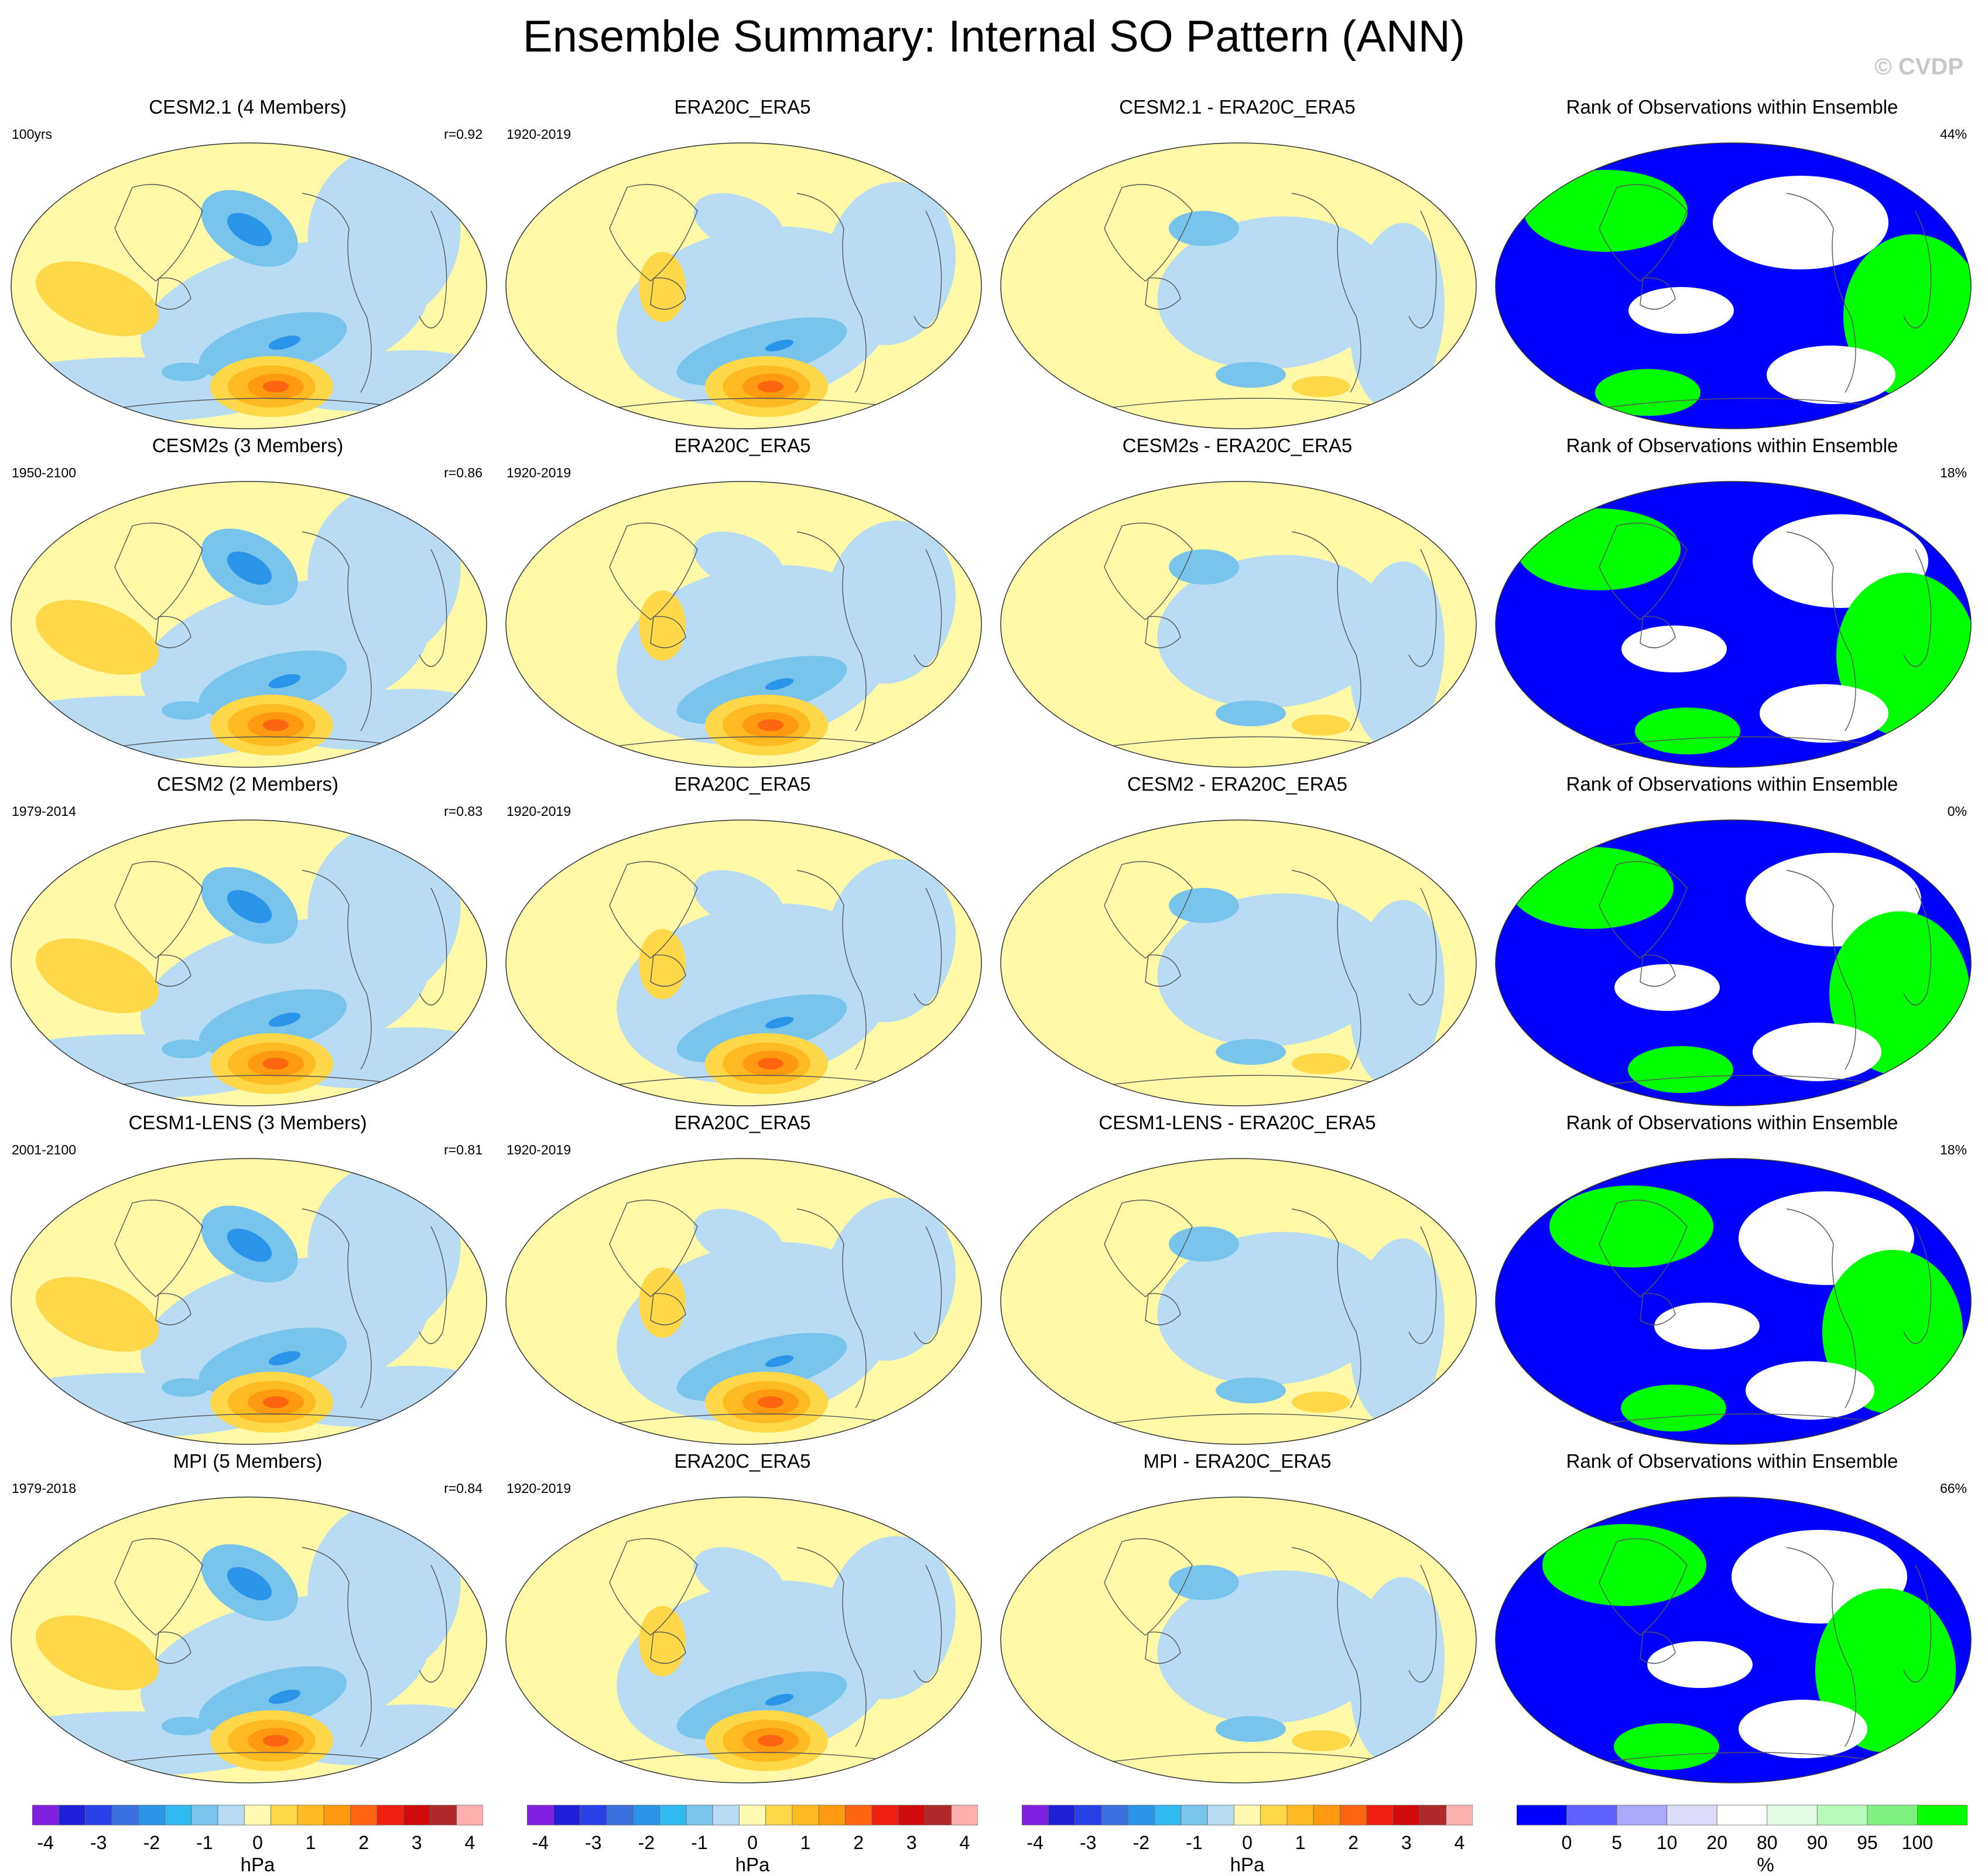 The width and height of the screenshot is (1988, 1876). What do you see at coordinates (1767, 1842) in the screenshot?
I see `colorbar-tick: 80` at bounding box center [1767, 1842].